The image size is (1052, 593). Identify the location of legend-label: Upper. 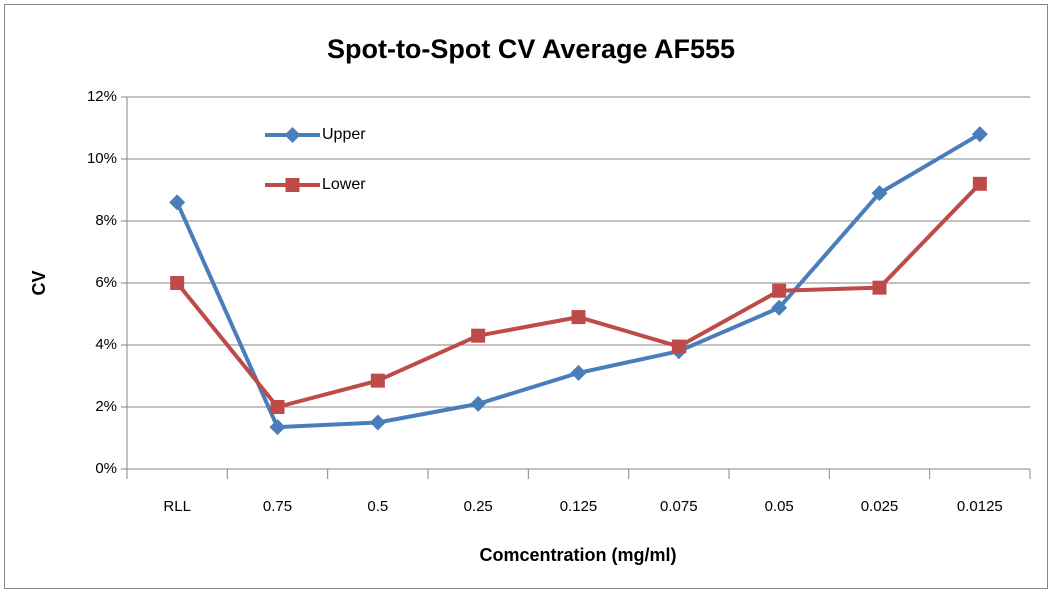
(344, 134).